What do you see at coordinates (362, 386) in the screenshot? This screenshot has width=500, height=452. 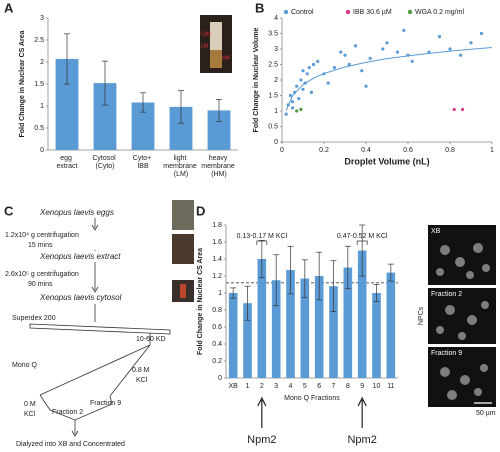 I see `x-tick-label: 9` at bounding box center [362, 386].